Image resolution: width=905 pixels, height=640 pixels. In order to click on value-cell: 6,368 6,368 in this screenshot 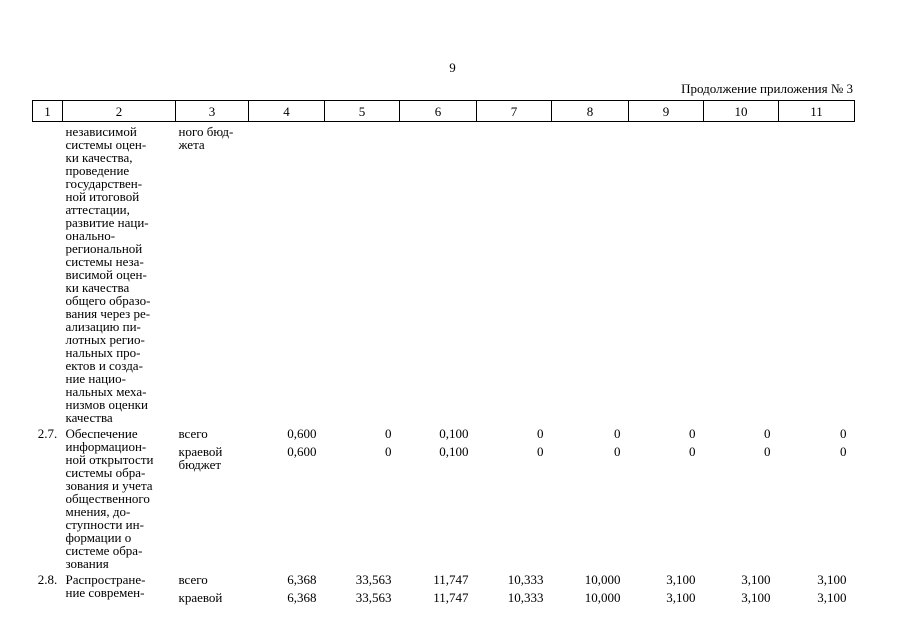, I will do `click(287, 587)`.